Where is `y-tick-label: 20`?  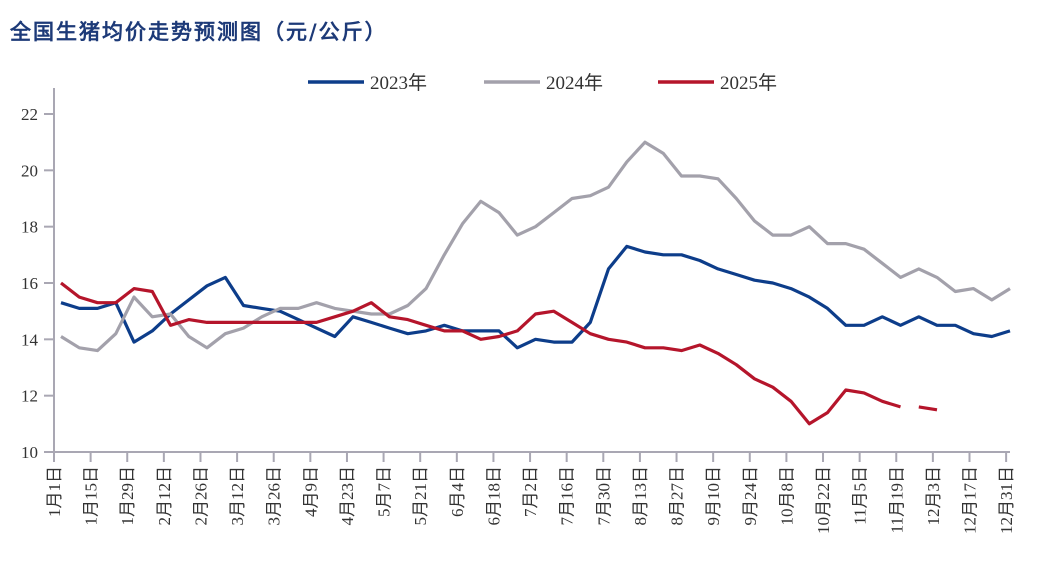
y-tick-label: 20 is located at coordinates (29, 170).